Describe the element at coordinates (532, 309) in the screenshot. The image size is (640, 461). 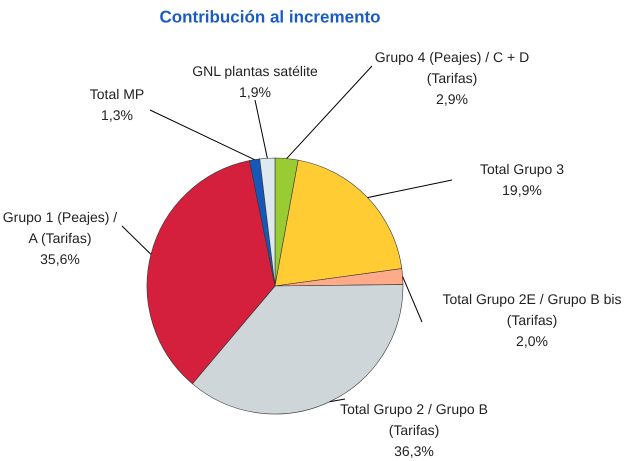
I see `slice-label: Total Grupo 2E / Grupo B bis (Tarifas)` at that location.